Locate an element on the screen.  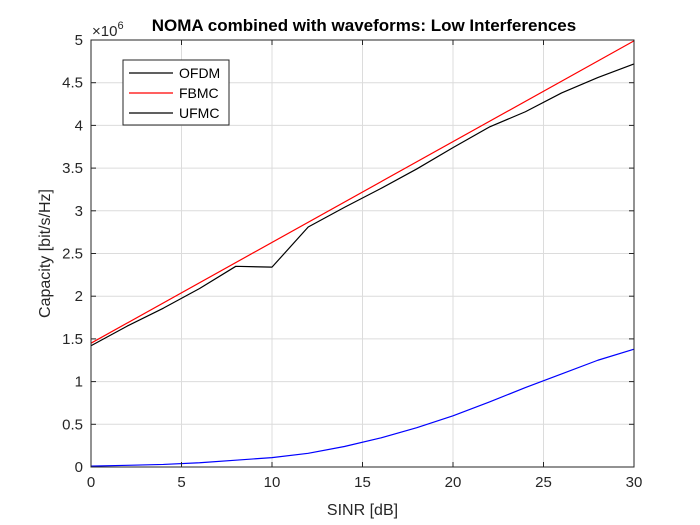
legend-label-fbmc: FBMC is located at coordinates (199, 93).